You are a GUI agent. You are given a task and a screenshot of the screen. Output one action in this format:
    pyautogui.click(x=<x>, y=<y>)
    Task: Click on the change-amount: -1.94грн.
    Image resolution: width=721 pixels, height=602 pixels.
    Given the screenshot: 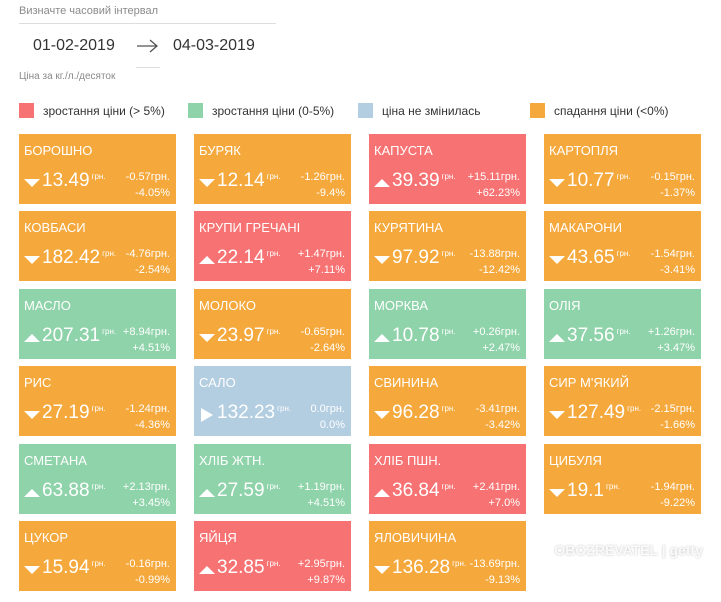 What is the action you would take?
    pyautogui.click(x=672, y=486)
    